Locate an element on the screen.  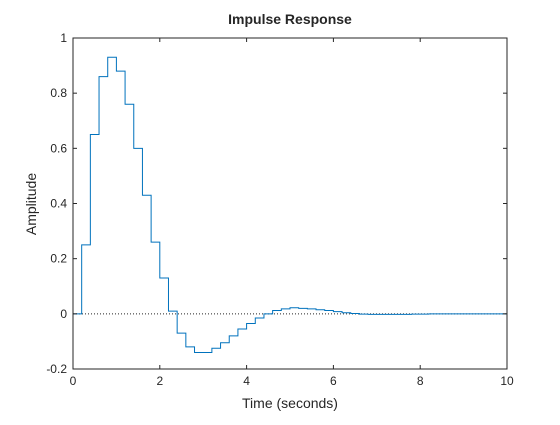
y-axis-label: Amplitude is located at coordinates (31, 204).